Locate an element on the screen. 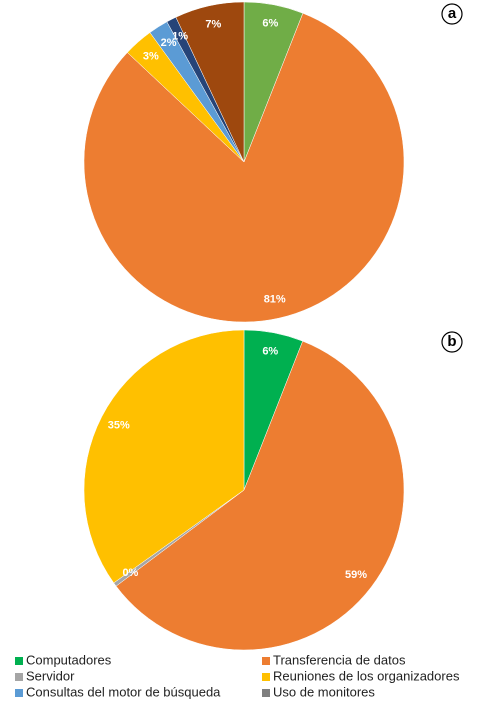 The height and width of the screenshot is (705, 487). legend-label: Transferencia de datos is located at coordinates (339, 659).